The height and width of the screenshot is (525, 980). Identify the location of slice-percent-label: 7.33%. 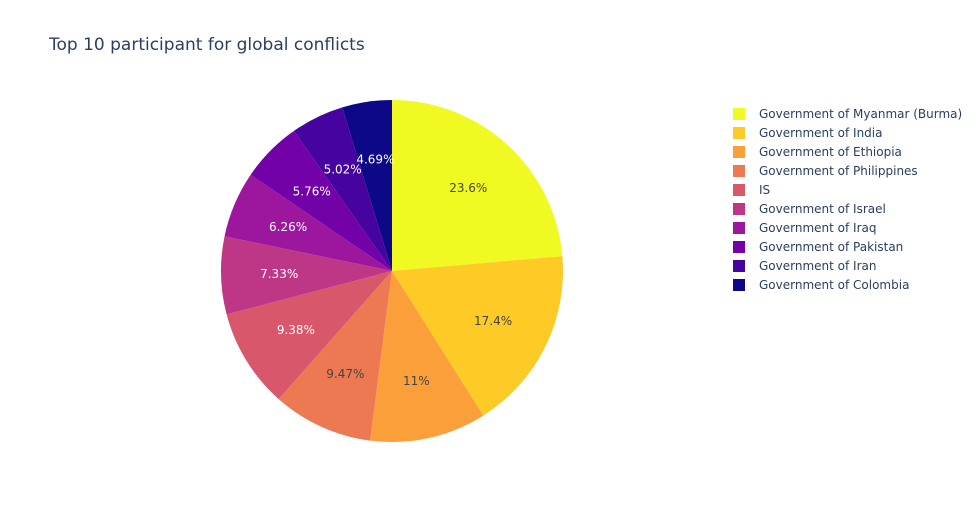
(279, 274).